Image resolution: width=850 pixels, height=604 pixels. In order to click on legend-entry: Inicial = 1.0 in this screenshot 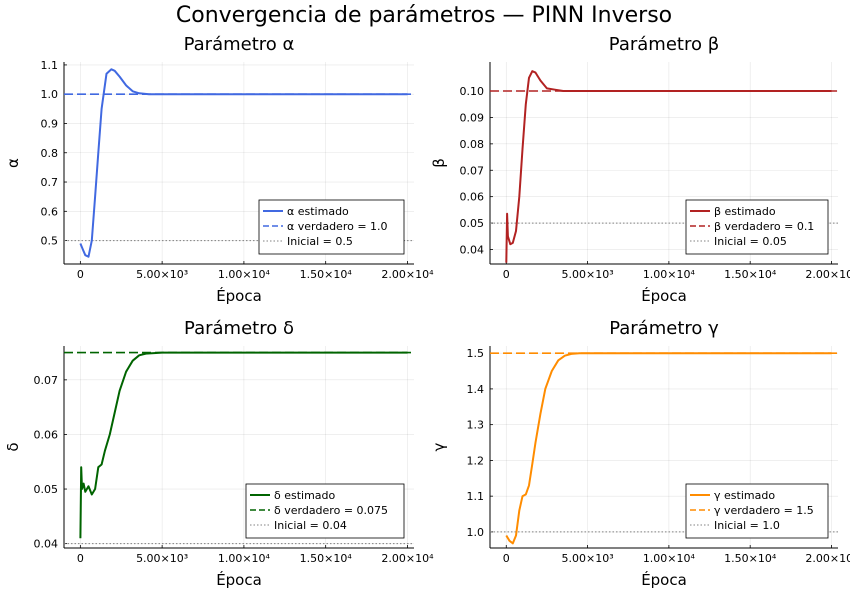, I will do `click(747, 525)`.